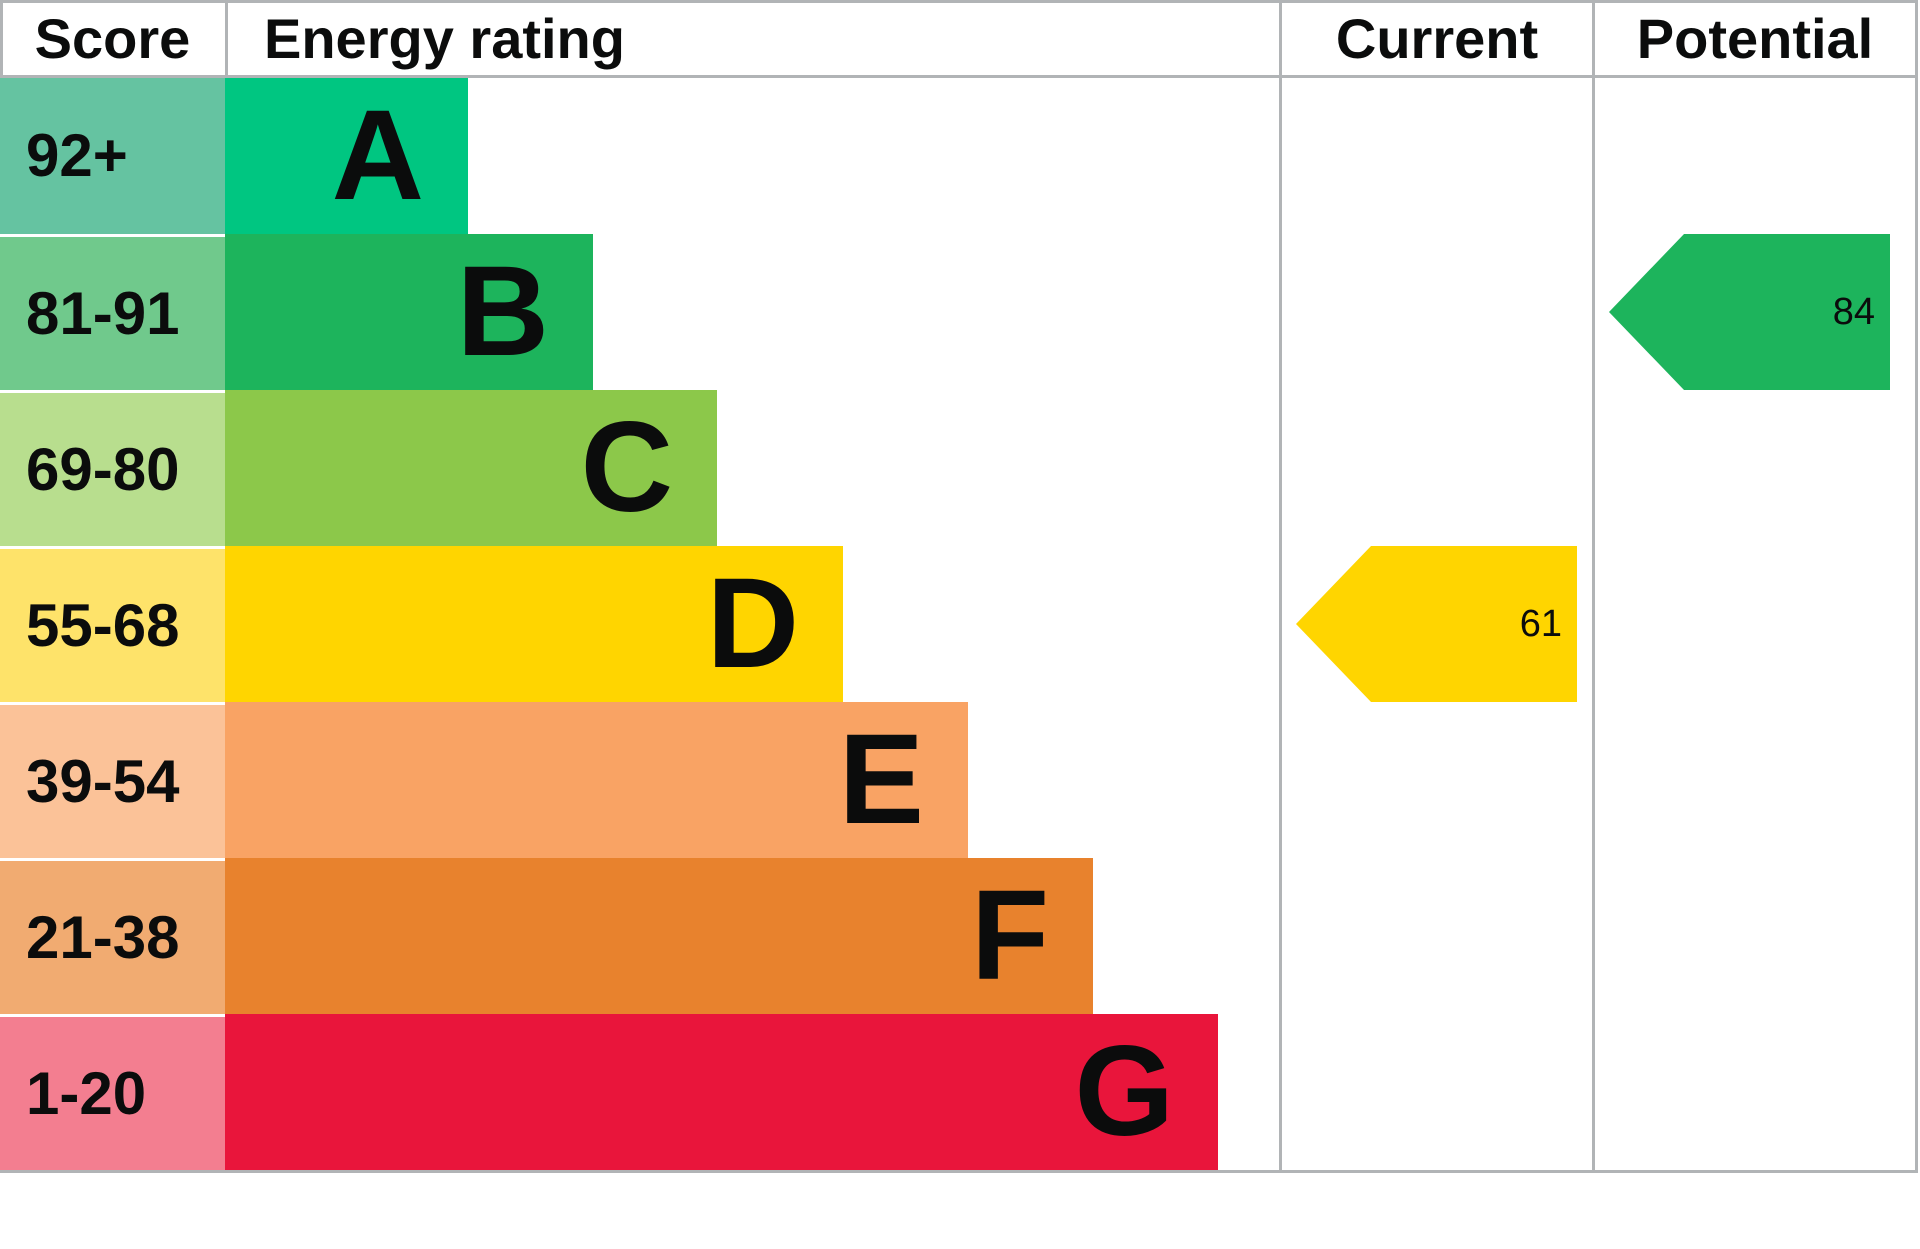 This screenshot has width=1920, height=1249. Describe the element at coordinates (471, 468) in the screenshot. I see `band-bar: C` at that location.